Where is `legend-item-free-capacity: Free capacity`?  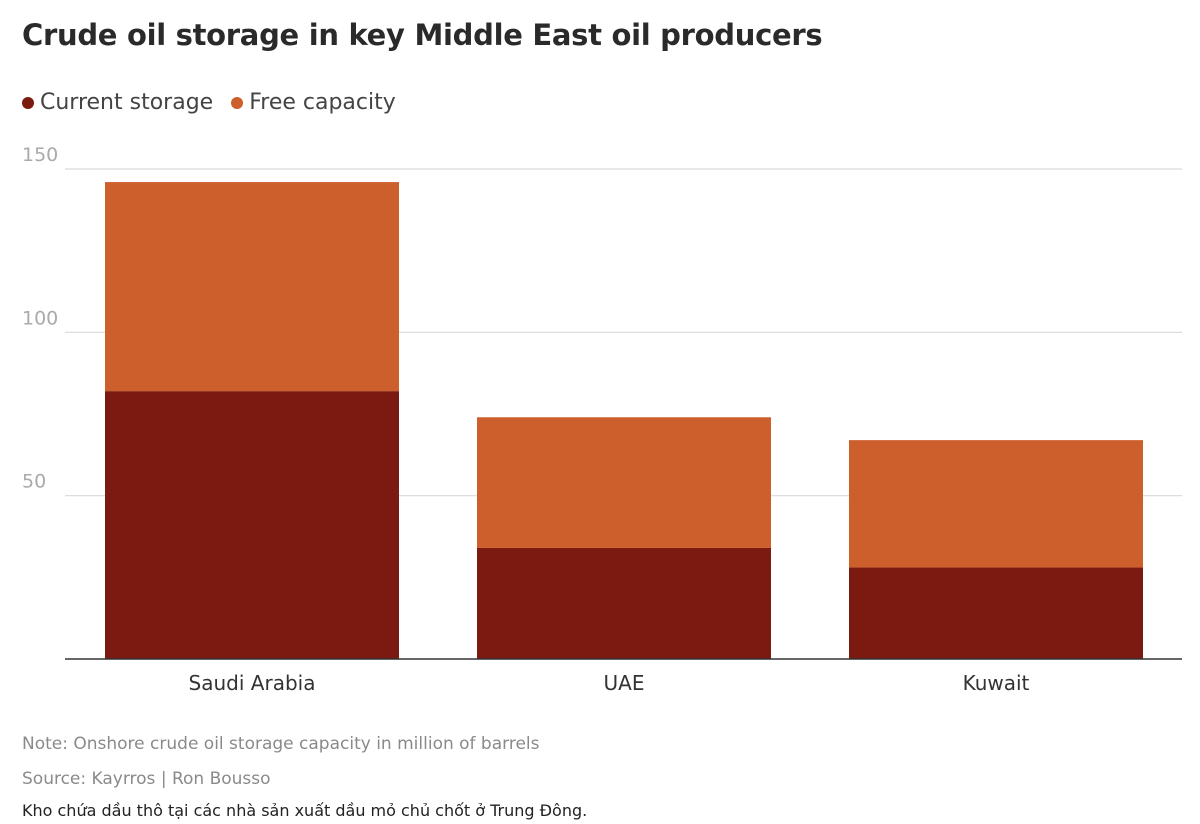
legend-item-free-capacity: Free capacity is located at coordinates (313, 102).